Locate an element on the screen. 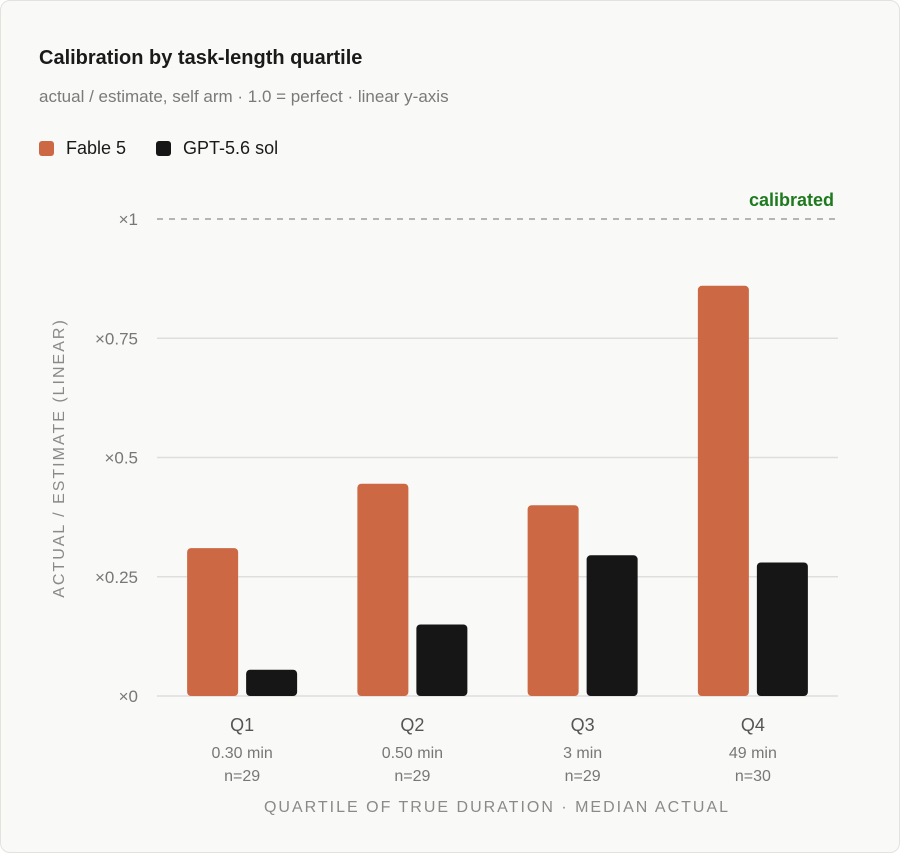  x-tick-median: 3 min is located at coordinates (582, 753).